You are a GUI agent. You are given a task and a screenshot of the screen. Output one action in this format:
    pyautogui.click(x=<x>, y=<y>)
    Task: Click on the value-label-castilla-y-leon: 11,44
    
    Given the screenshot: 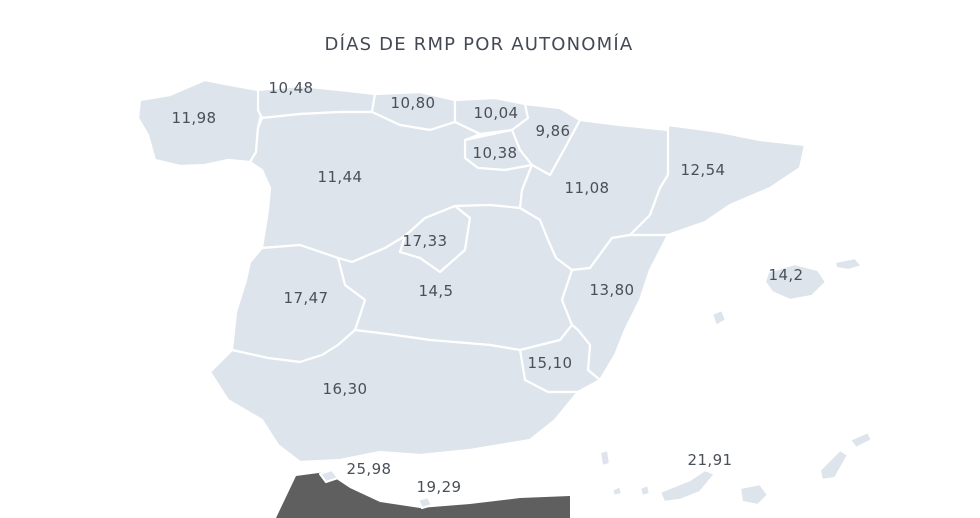 What is the action you would take?
    pyautogui.click(x=340, y=177)
    